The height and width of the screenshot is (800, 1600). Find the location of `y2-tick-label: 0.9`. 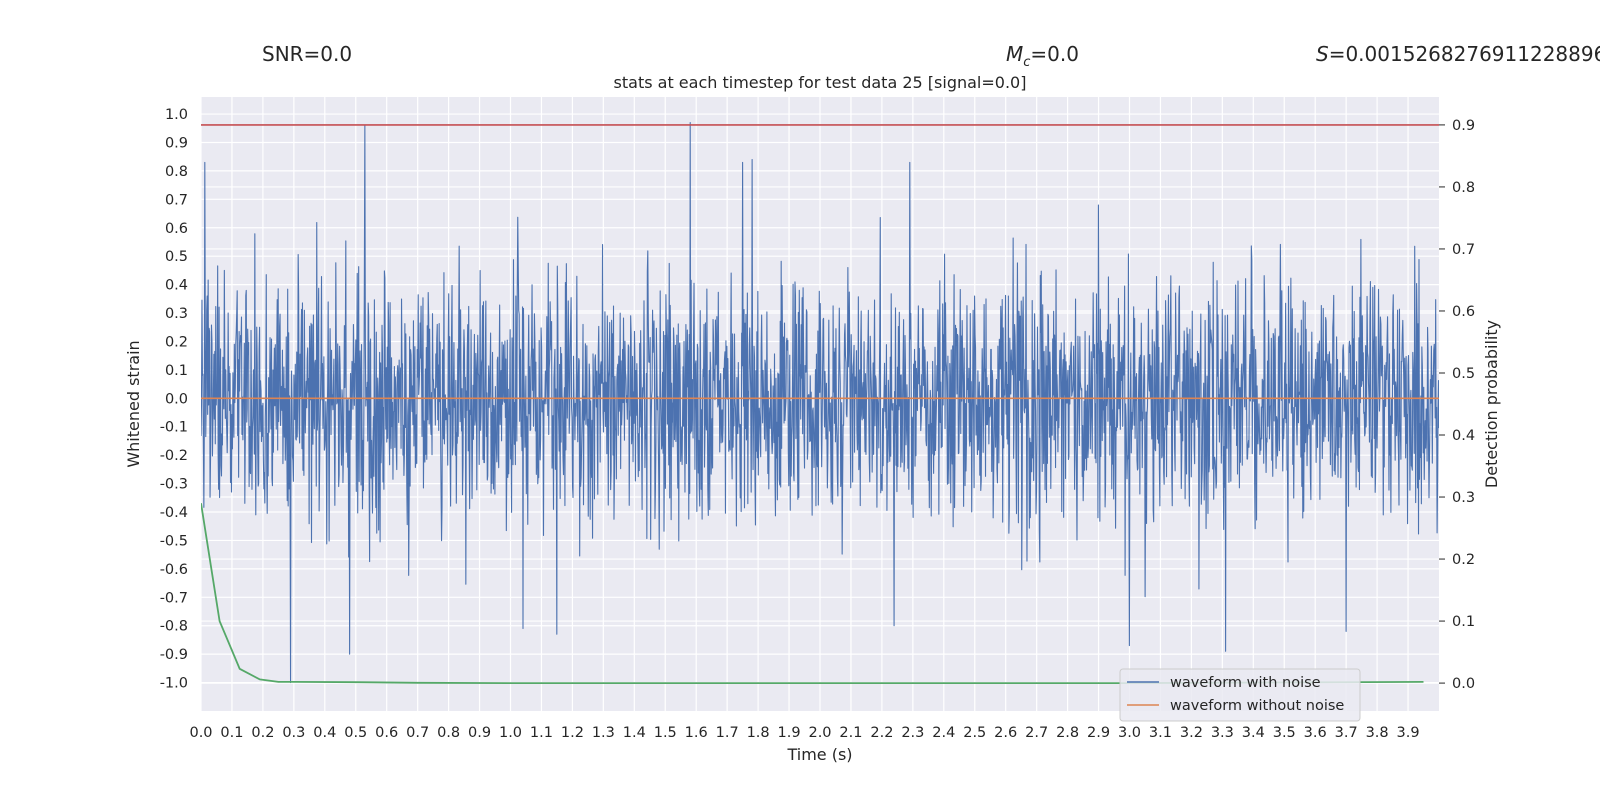

y2-tick-label: 0.9 is located at coordinates (1463, 126).